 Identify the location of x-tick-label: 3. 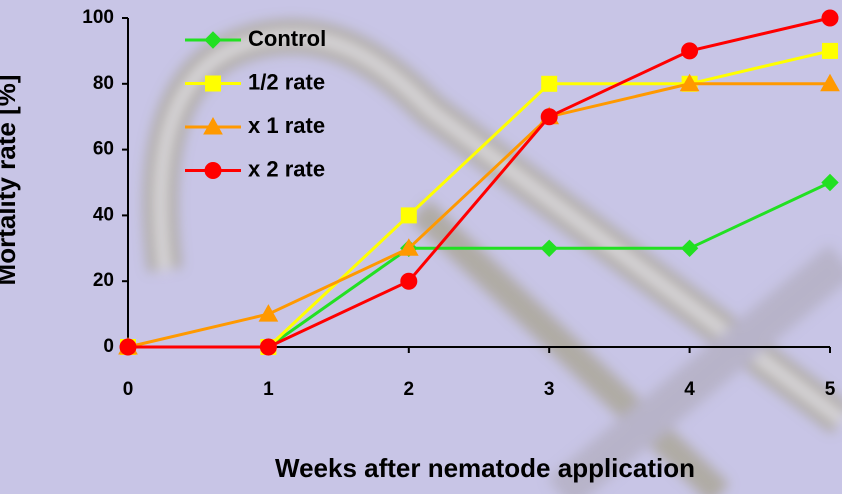
(549, 389).